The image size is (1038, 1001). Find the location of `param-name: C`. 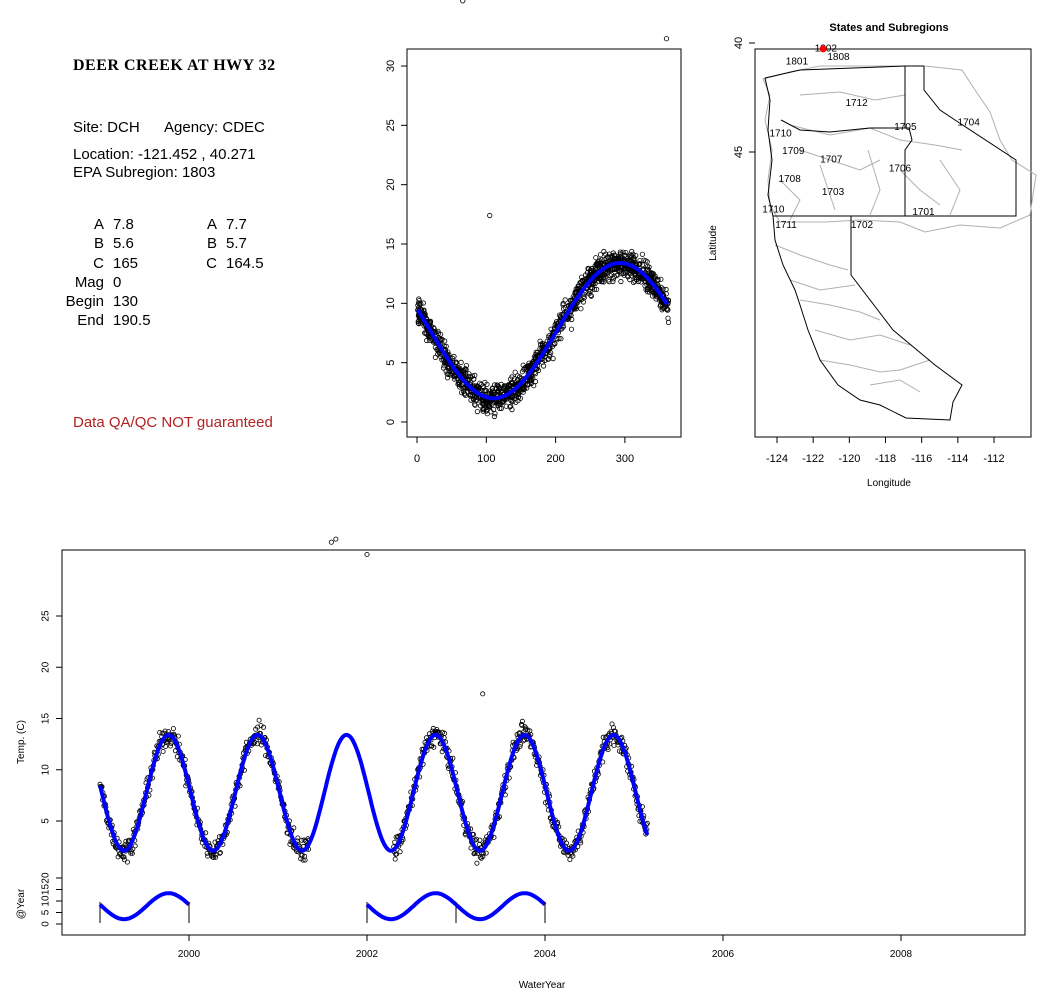

param-name: C is located at coordinates (211, 263).